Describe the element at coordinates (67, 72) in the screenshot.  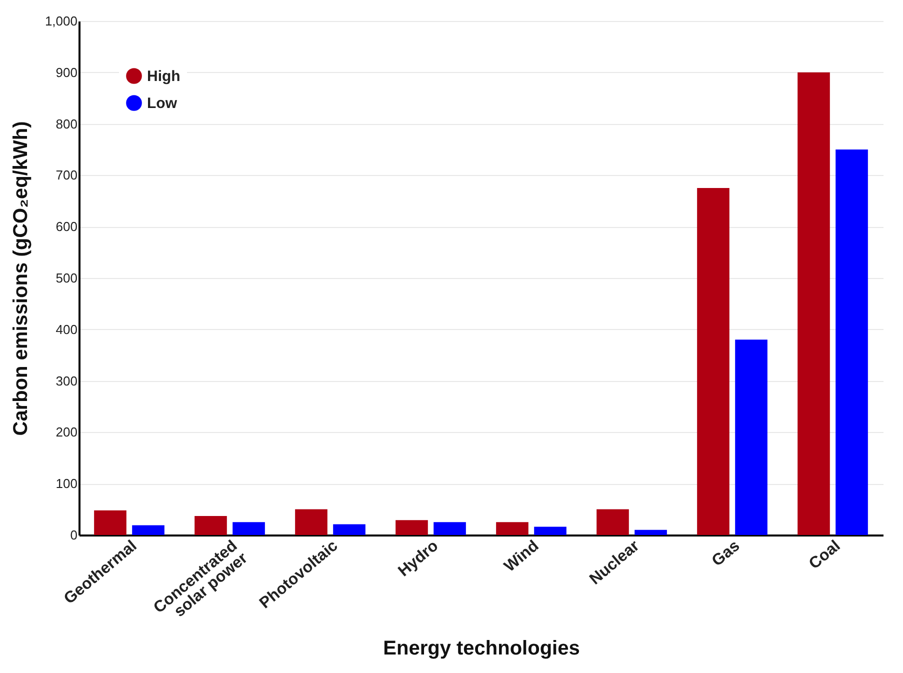
I see `y-tick-label: 900` at that location.